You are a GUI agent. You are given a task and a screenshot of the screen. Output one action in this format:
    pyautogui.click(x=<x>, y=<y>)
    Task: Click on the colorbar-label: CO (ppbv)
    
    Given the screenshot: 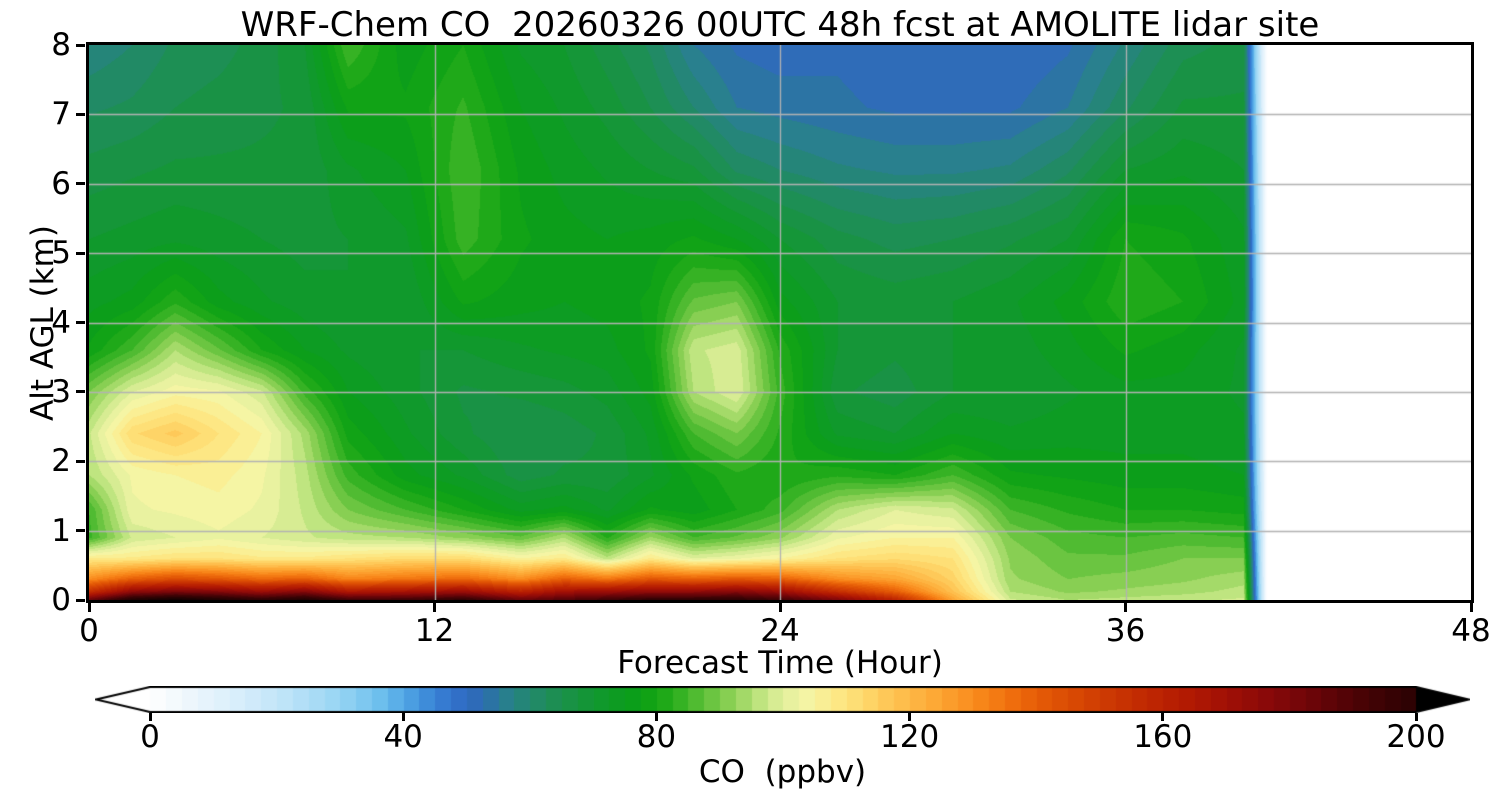 What is the action you would take?
    pyautogui.click(x=782, y=772)
    